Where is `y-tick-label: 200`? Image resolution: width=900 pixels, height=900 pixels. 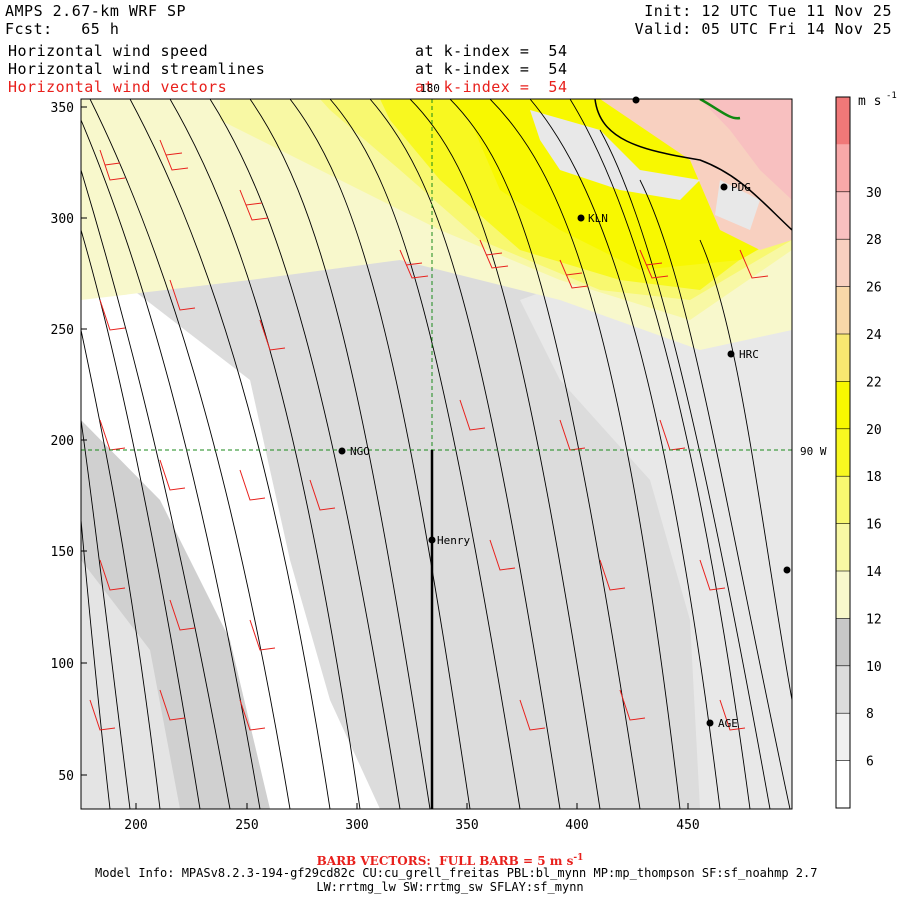 y-tick-label: 200 is located at coordinates (62, 441).